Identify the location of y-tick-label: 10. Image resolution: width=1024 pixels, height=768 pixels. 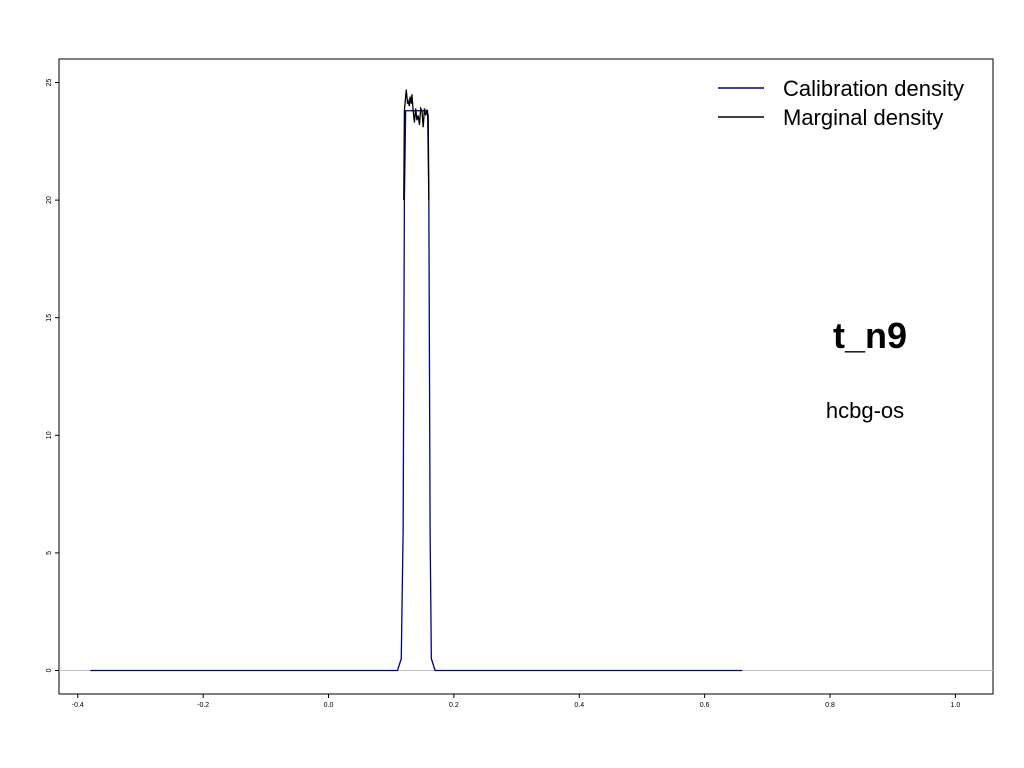
(49, 435).